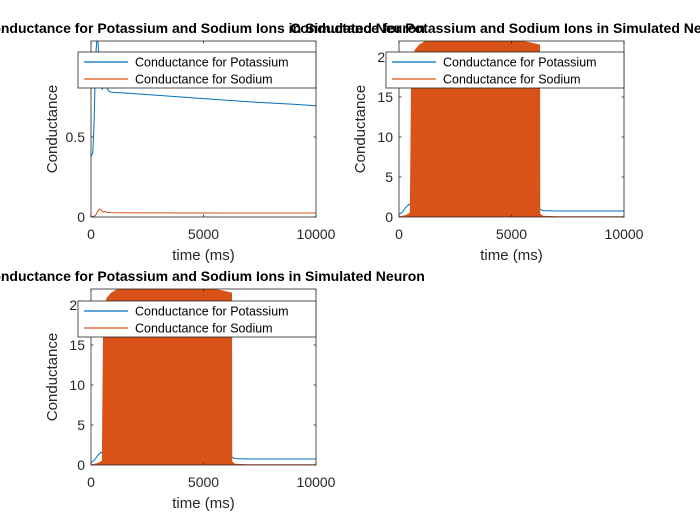 The image size is (700, 525). Describe the element at coordinates (76, 137) in the screenshot. I see `y-tick-label: 0.5` at that location.